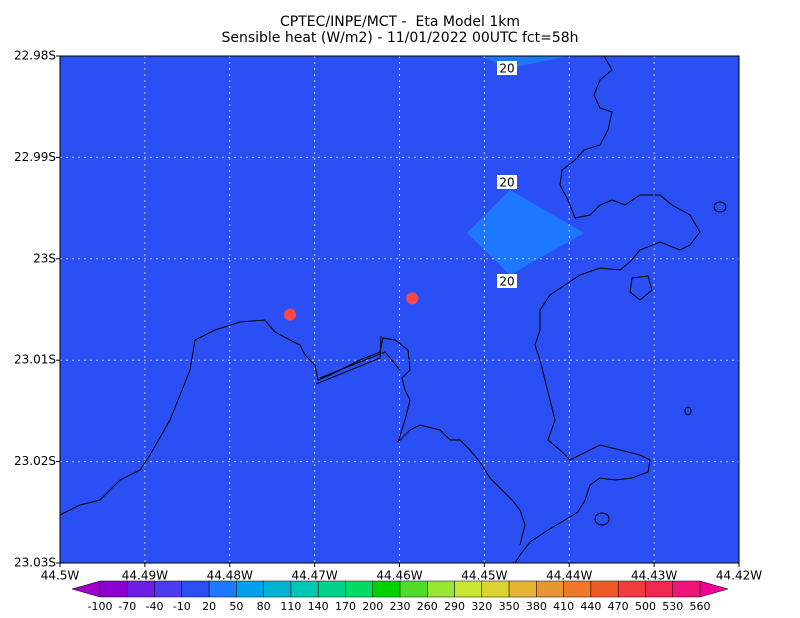 The width and height of the screenshot is (800, 618). Describe the element at coordinates (35, 563) in the screenshot. I see `y-tick-label: 23.03S` at that location.